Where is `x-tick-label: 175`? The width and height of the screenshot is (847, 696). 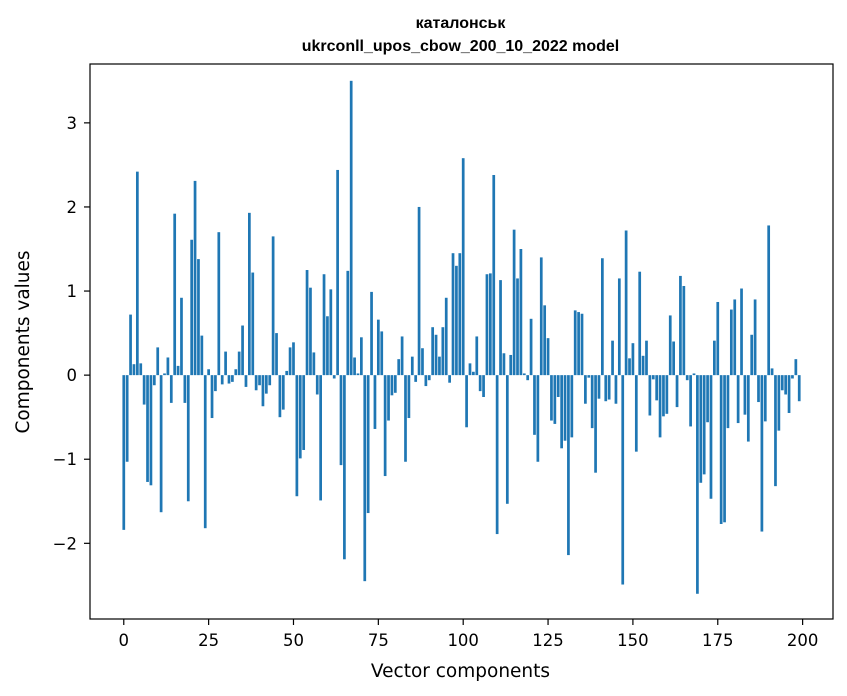
x-tick-label: 175 is located at coordinates (718, 640).